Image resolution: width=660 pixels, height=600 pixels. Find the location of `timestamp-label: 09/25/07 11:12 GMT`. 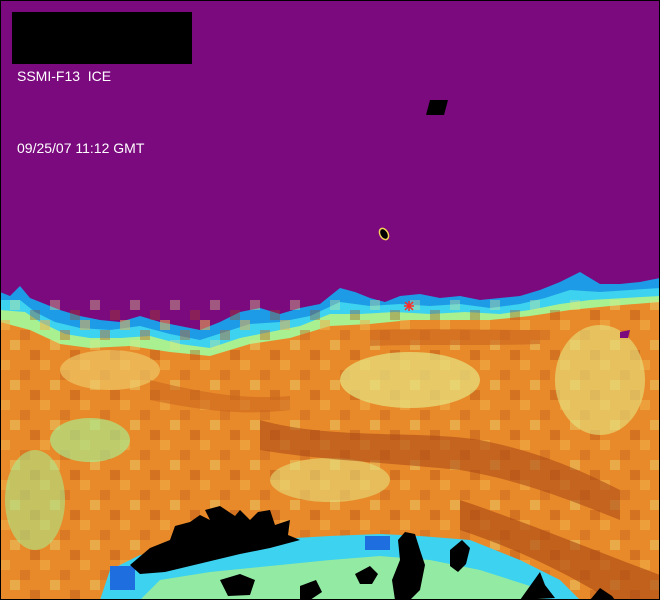

timestamp-label: 09/25/07 11:12 GMT is located at coordinates (81, 148).